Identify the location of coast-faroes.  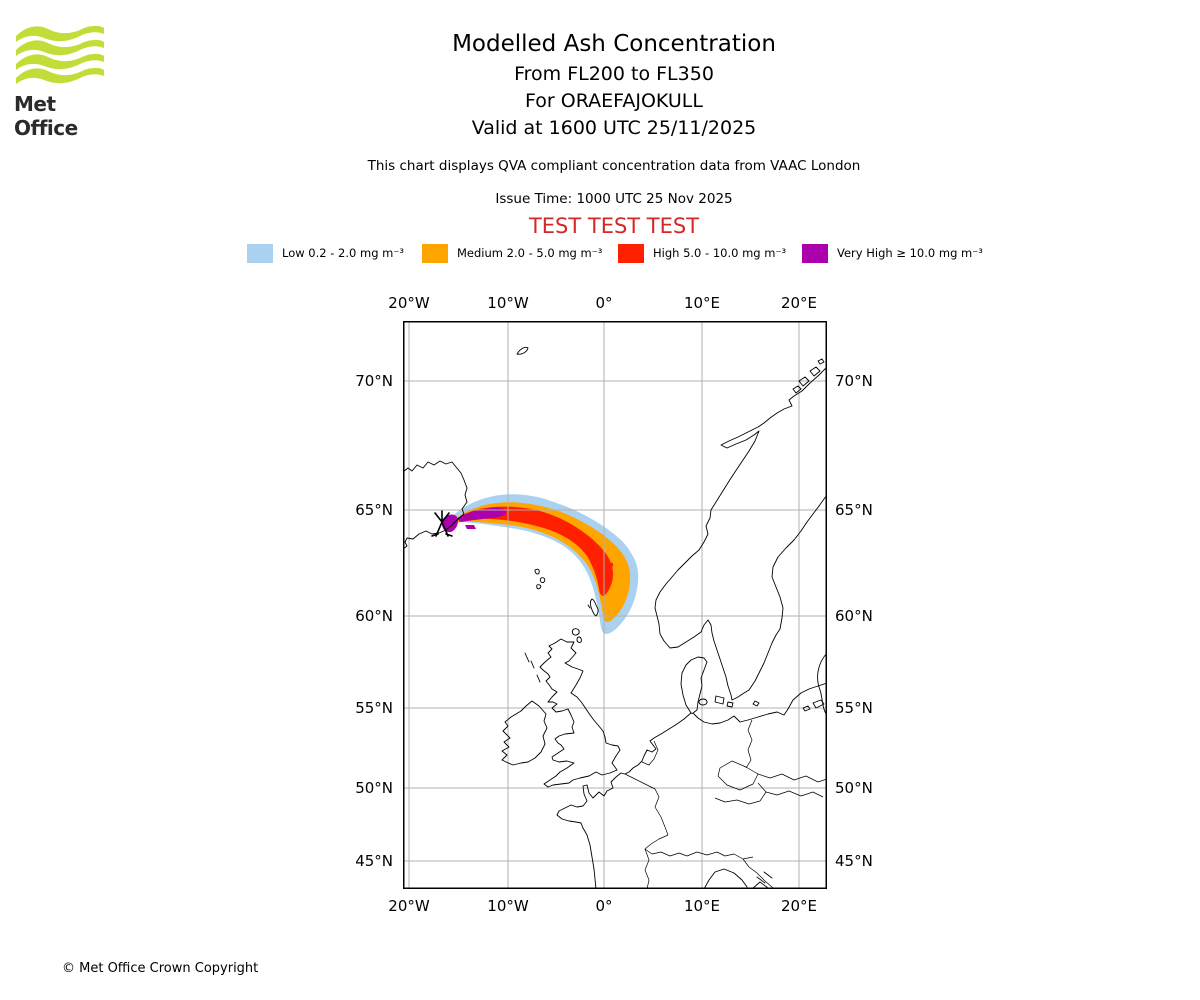
(540, 579).